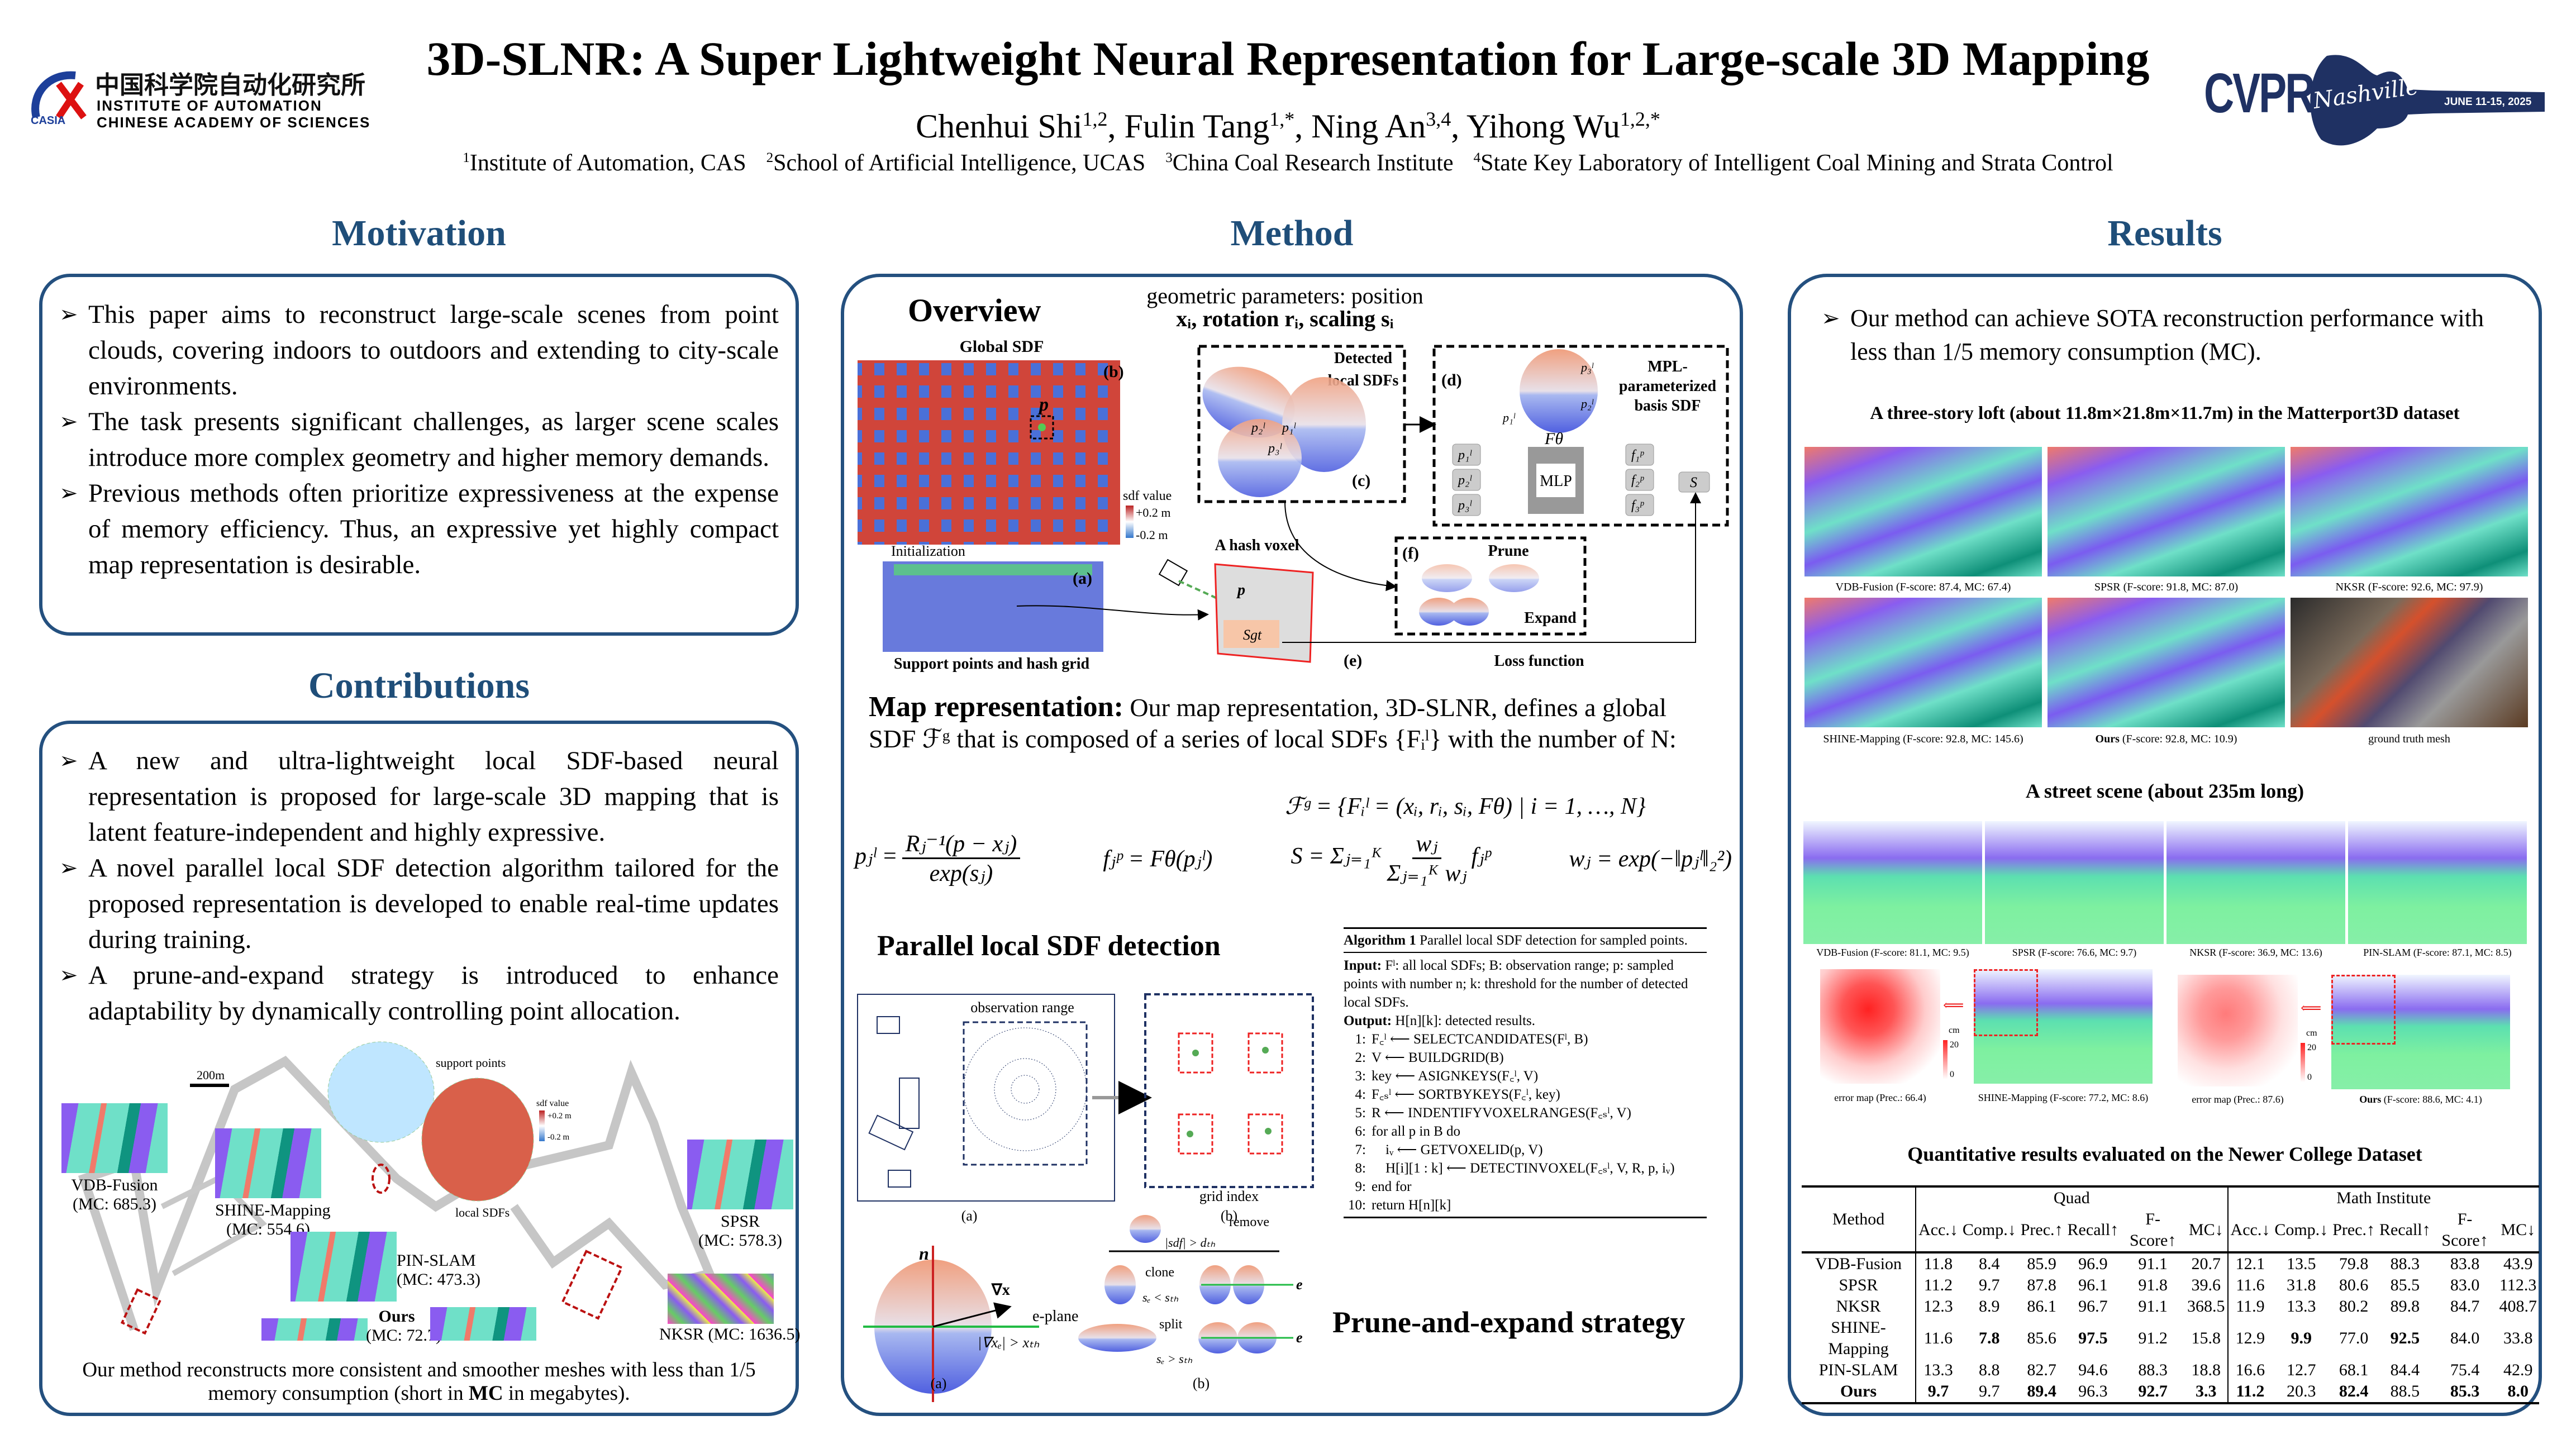  Describe the element at coordinates (770, 157) in the screenshot. I see `affiliation-mark: 2` at that location.